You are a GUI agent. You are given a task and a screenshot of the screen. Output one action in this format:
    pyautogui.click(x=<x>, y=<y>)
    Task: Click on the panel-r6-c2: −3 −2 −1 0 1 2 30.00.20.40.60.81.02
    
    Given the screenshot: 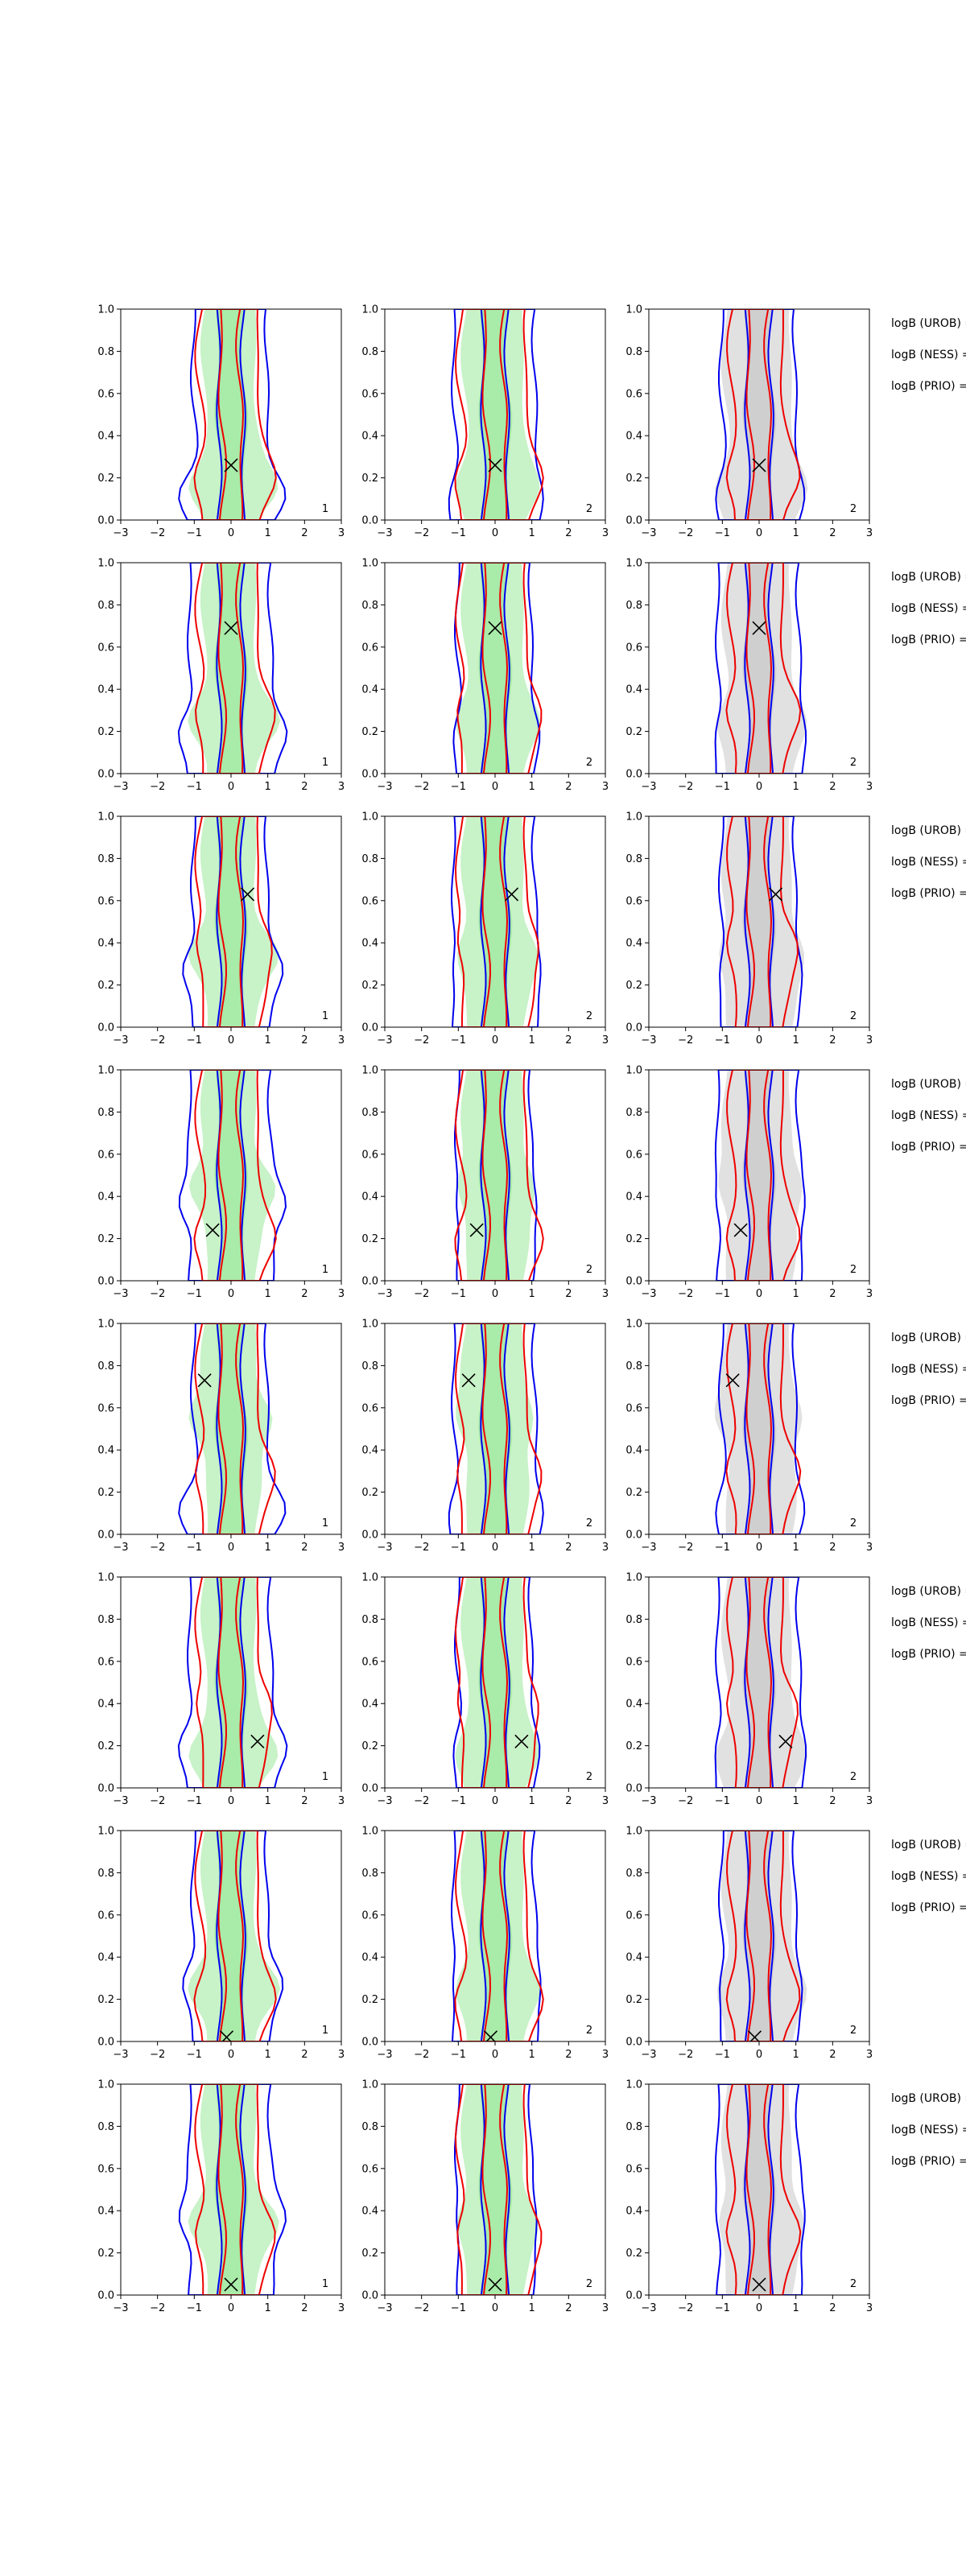 What is the action you would take?
    pyautogui.click(x=485, y=1690)
    